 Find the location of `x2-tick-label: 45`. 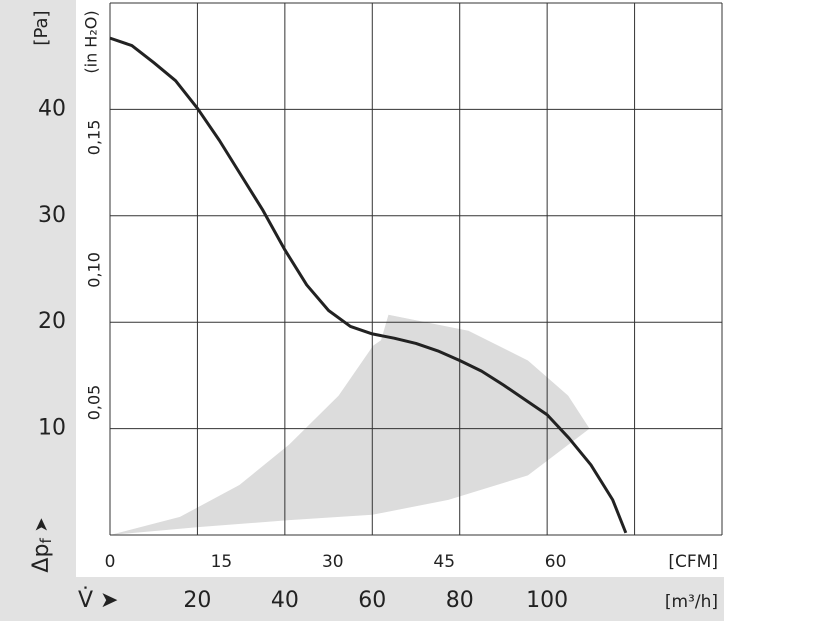

x2-tick-label: 45 is located at coordinates (444, 562).